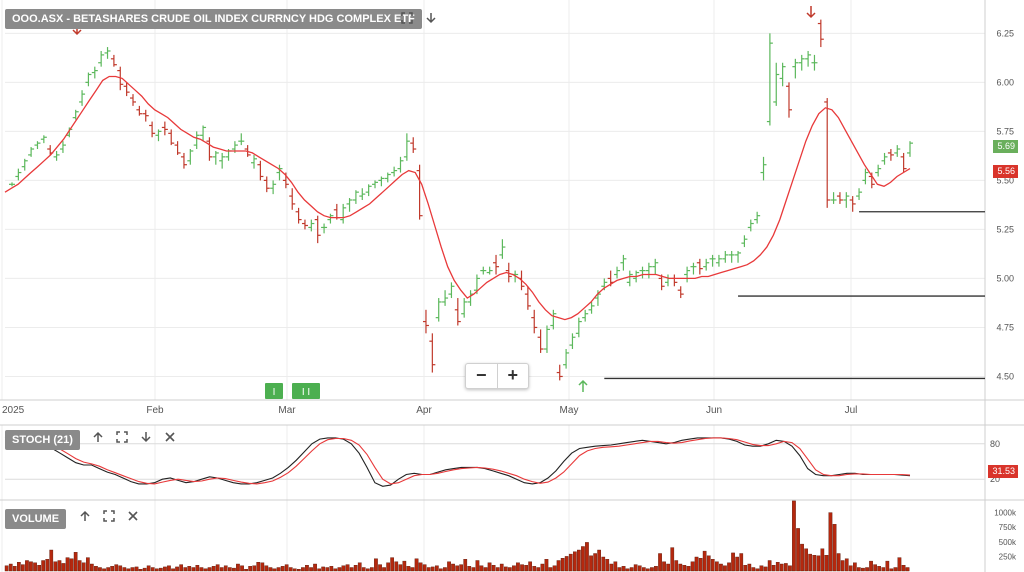 The image size is (1024, 572). I want to click on time-tick-label: 2025, so click(13, 410).